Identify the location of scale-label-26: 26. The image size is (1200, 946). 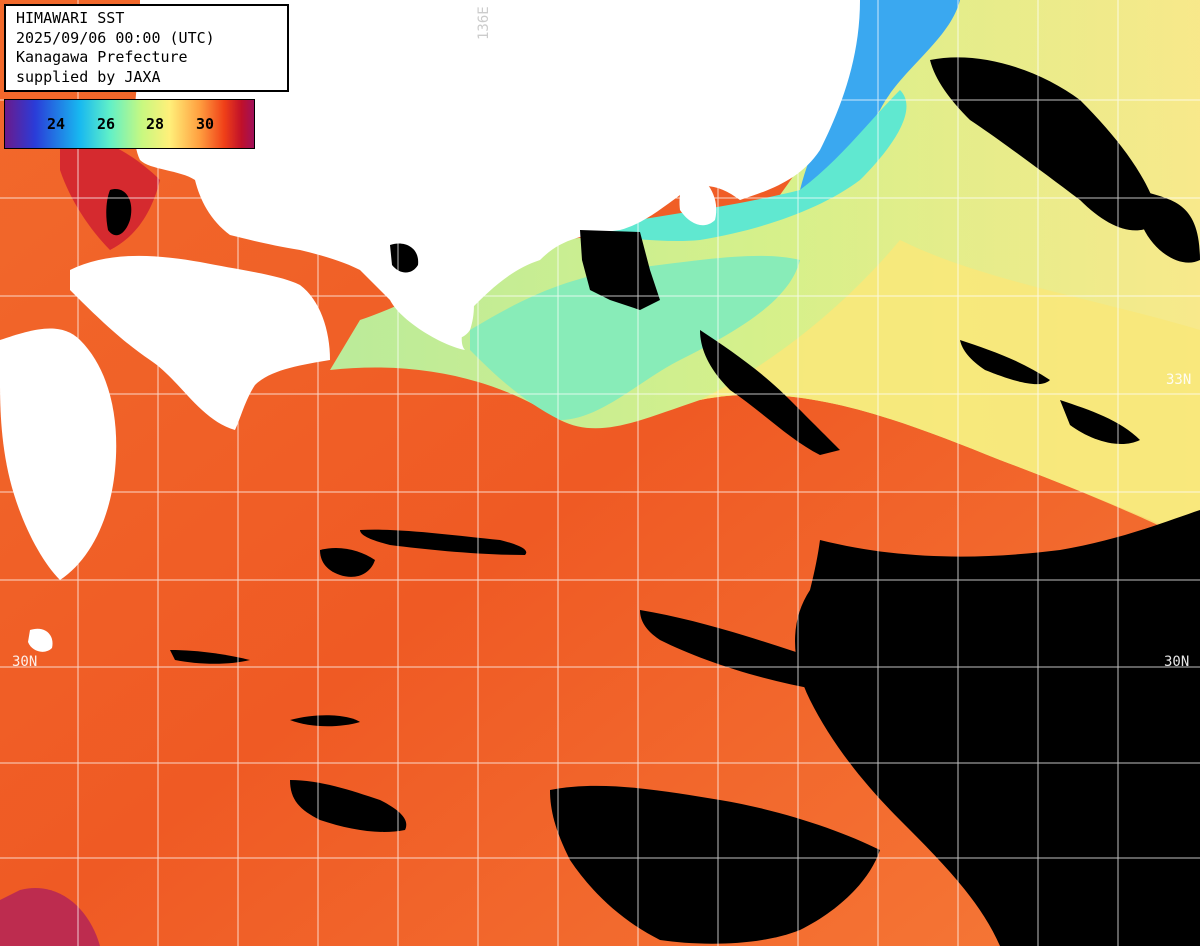
(106, 124).